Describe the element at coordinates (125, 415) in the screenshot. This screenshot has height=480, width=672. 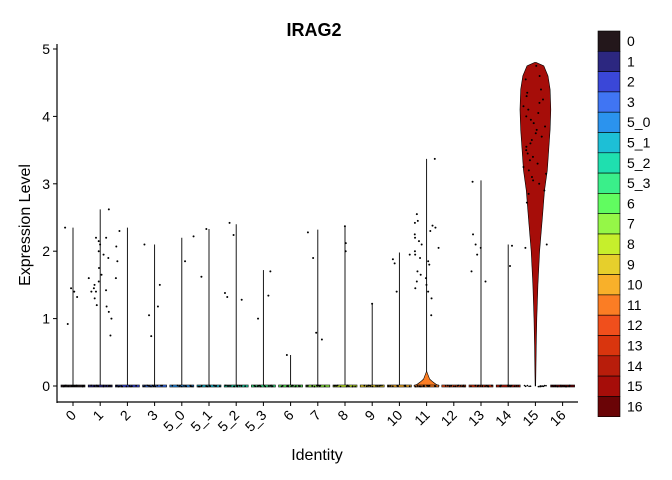
I see `x-tick-label: 2` at that location.